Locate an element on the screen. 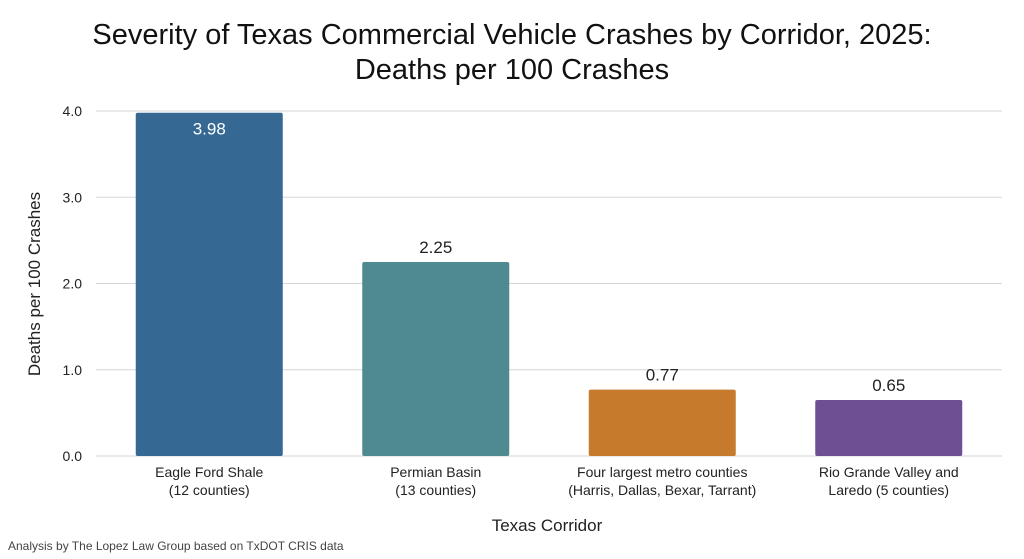 The width and height of the screenshot is (1024, 559). x-tick-label: Rio Grande Valley and is located at coordinates (889, 472).